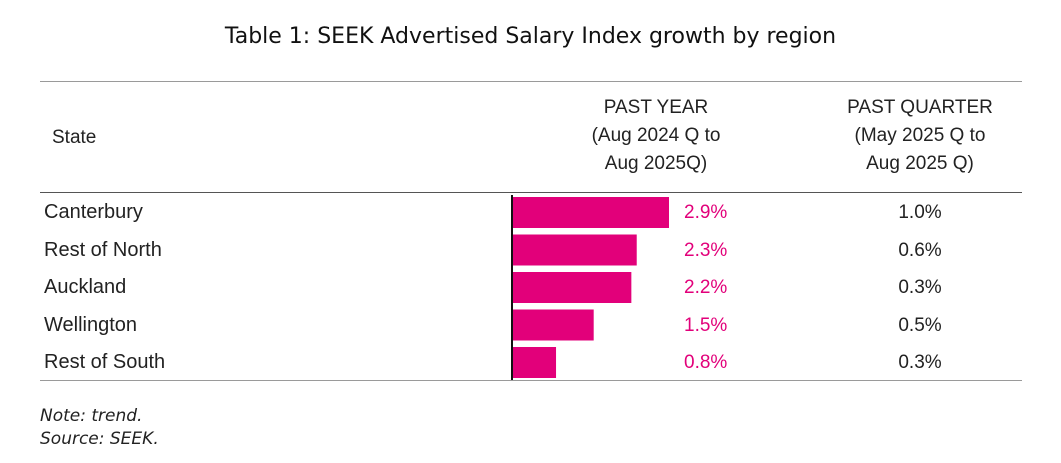  I want to click on header-past-year-line1: PAST YEAR, so click(656, 107).